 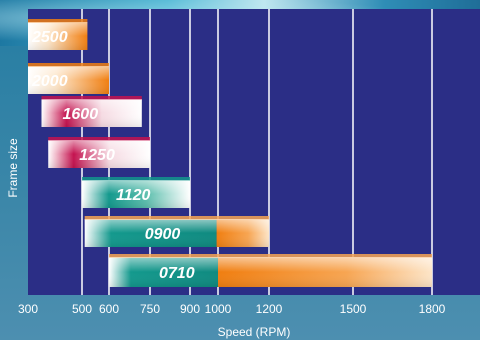 I want to click on bar-2500: 2500, so click(x=58, y=34).